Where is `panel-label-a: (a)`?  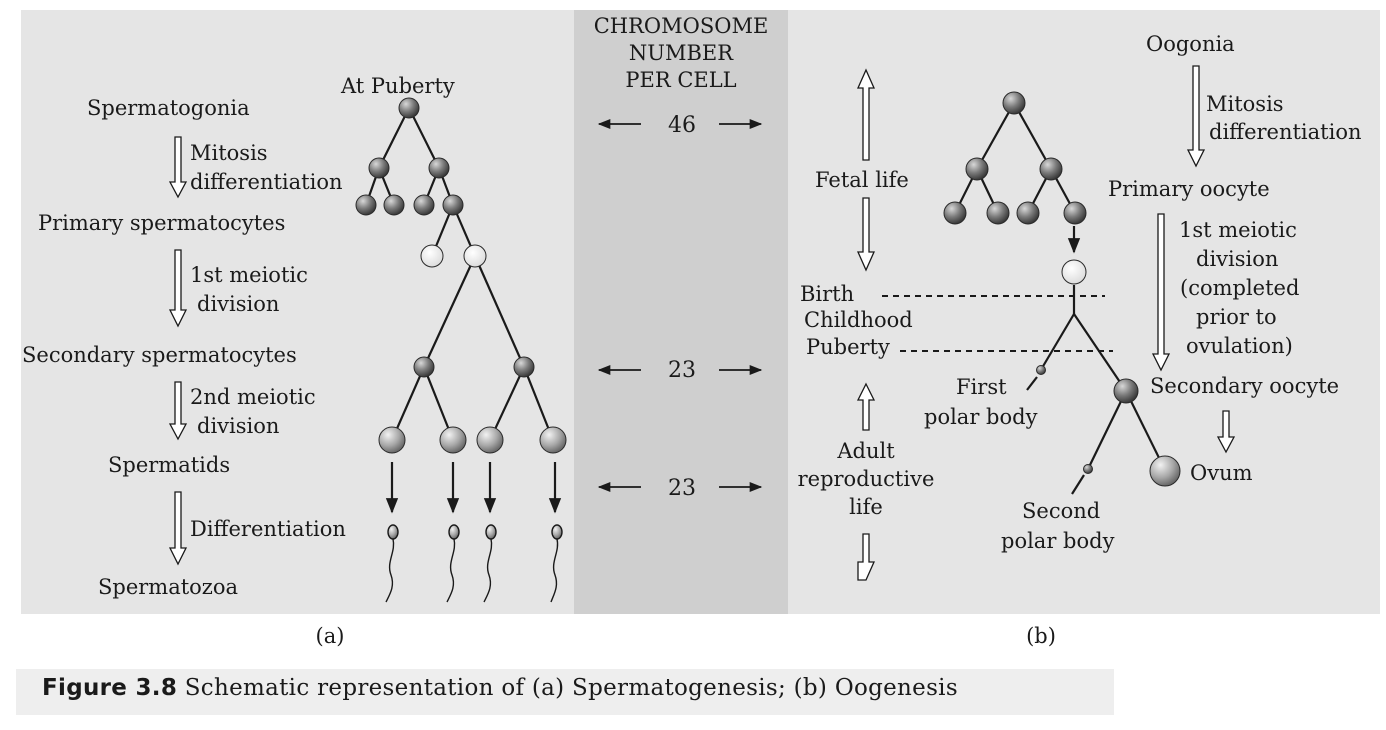
panel-label-a: (a) is located at coordinates (330, 636).